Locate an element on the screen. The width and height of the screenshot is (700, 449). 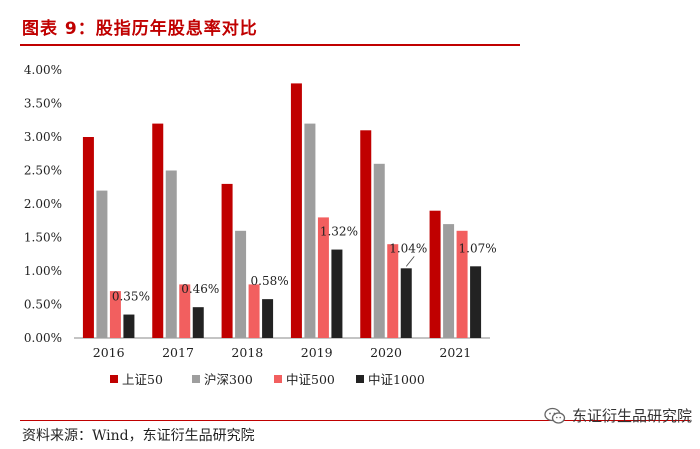
bar-上证50-2021 is located at coordinates (435, 274).